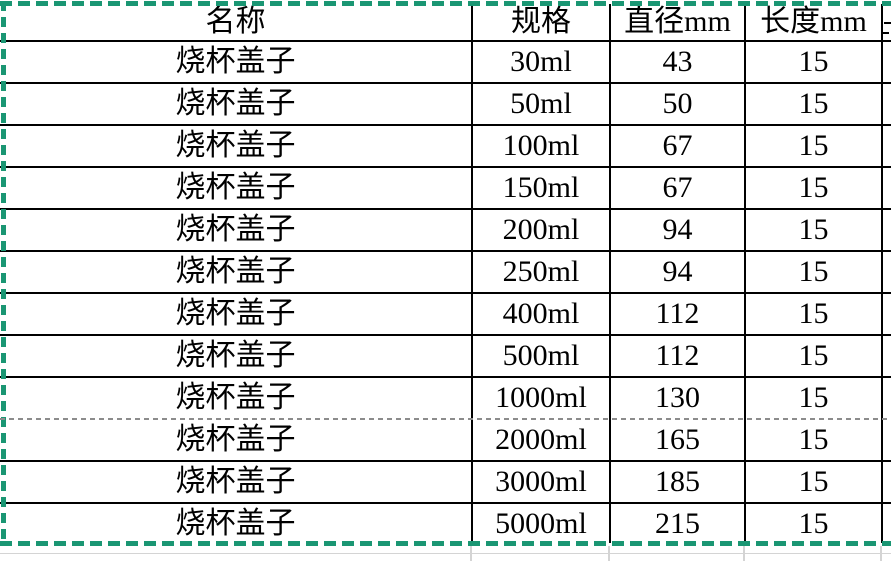 The image size is (891, 561). What do you see at coordinates (541, 23) in the screenshot?
I see `header-cell-spec: 规格` at bounding box center [541, 23].